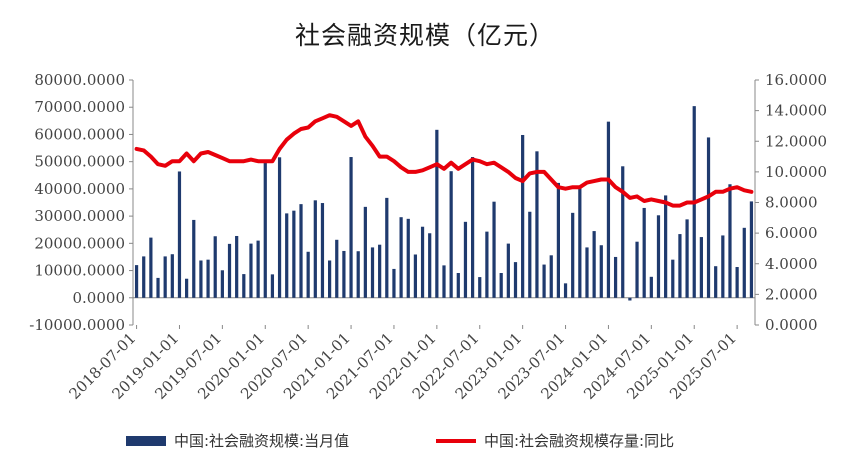 Image resolution: width=850 pixels, height=473 pixels. Describe the element at coordinates (99, 298) in the screenshot. I see `left-tick-label: 0.0000` at that location.